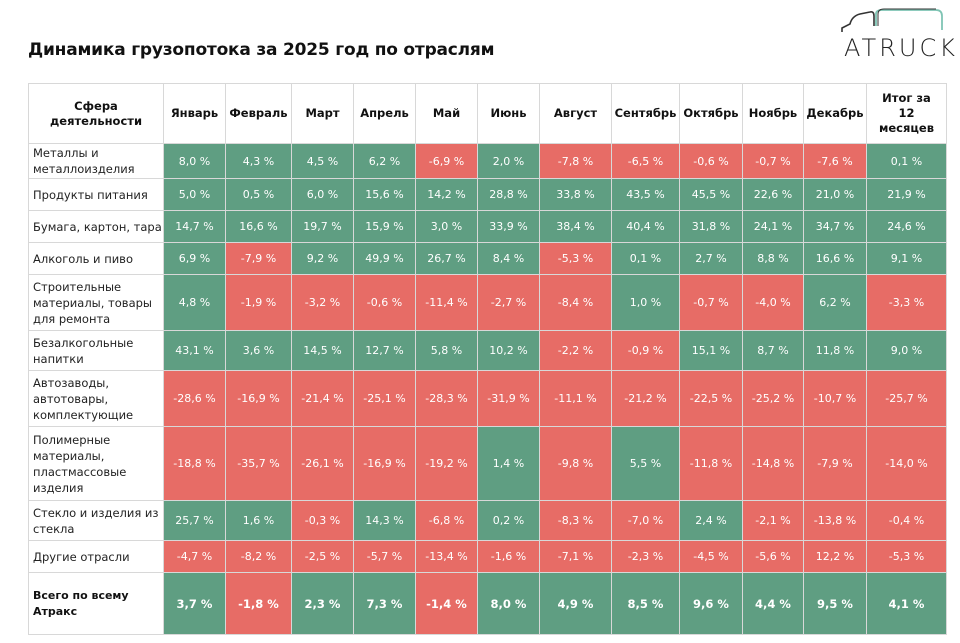 Image resolution: width=960 pixels, height=643 pixels. I want to click on column-header-sector: Сфера деятельности, so click(96, 113).